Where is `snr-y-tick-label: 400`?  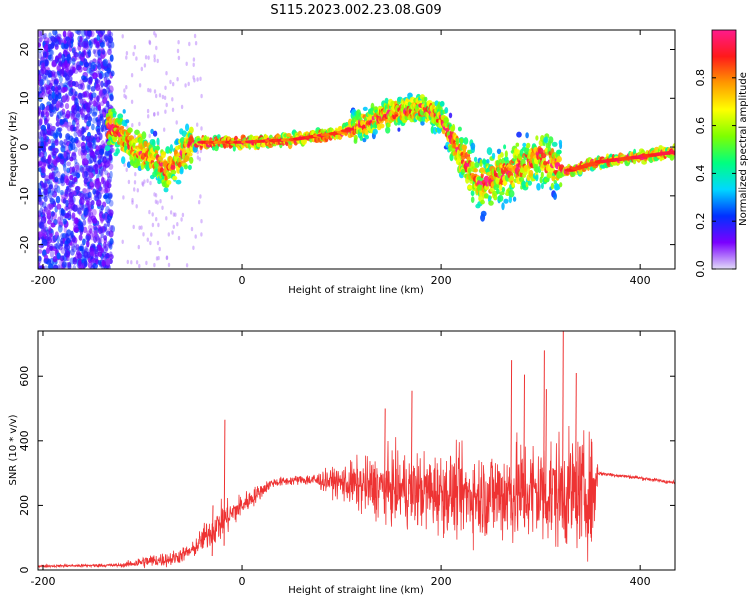 snr-y-tick-label: 400 is located at coordinates (24, 440).